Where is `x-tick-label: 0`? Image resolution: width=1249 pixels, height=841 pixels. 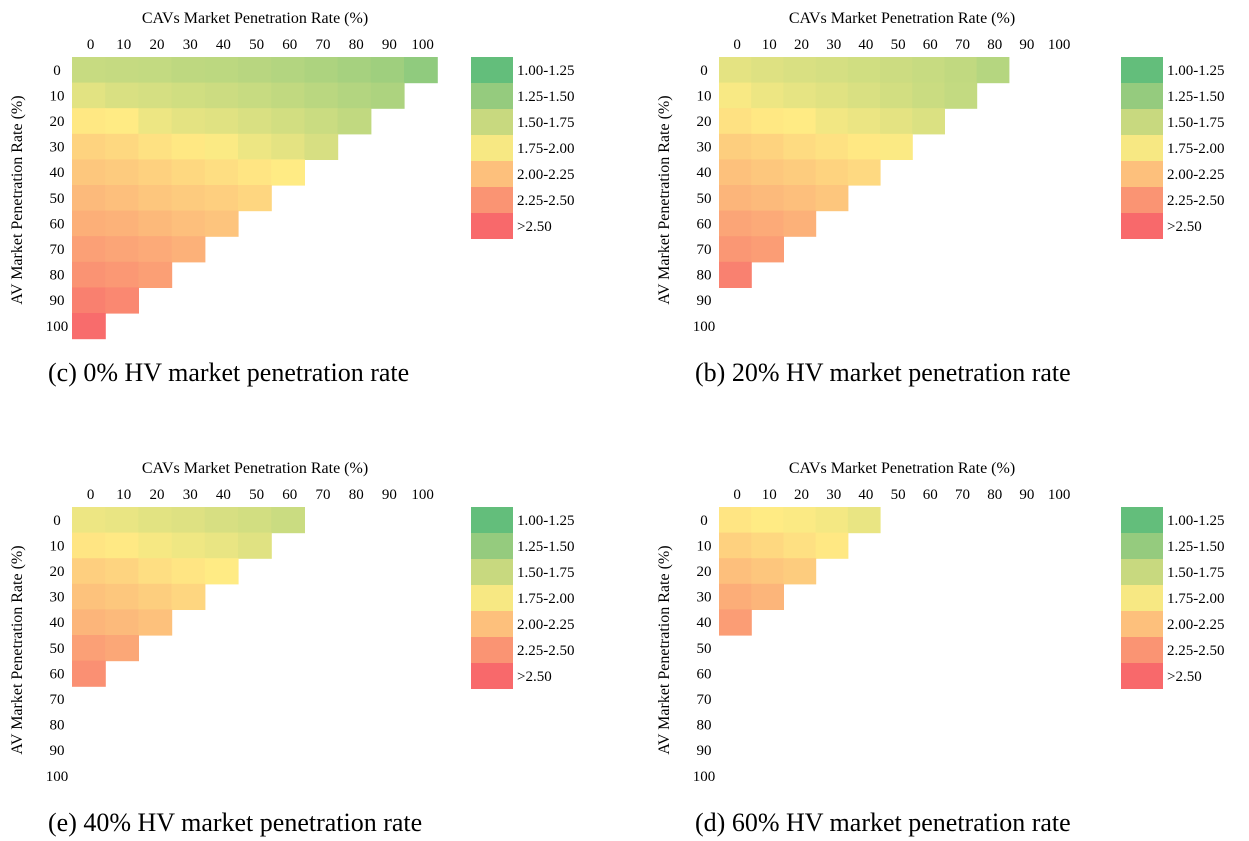 x-tick-label: 0 is located at coordinates (91, 495).